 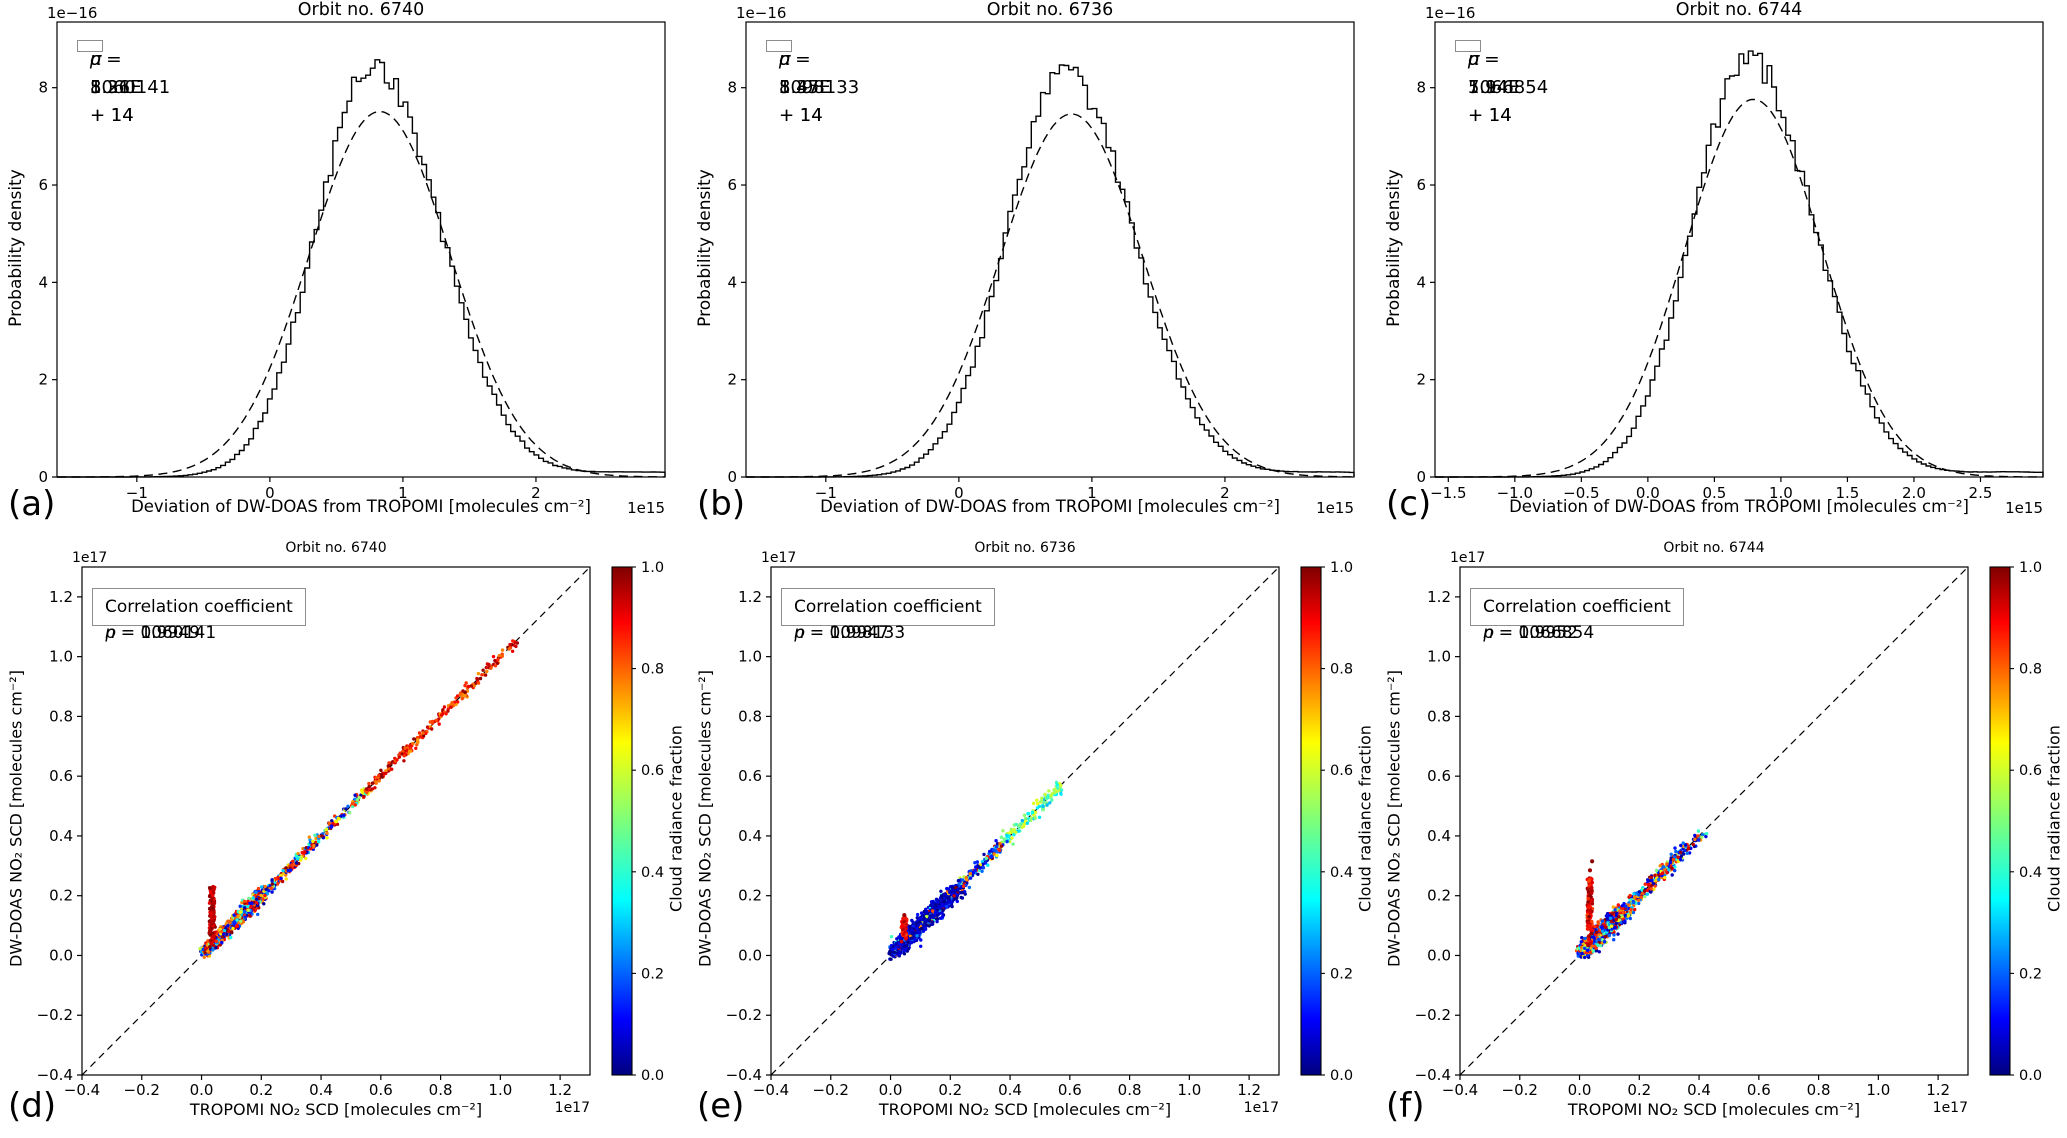 I want to click on svg-text: 1.5, so click(x=1847, y=493).